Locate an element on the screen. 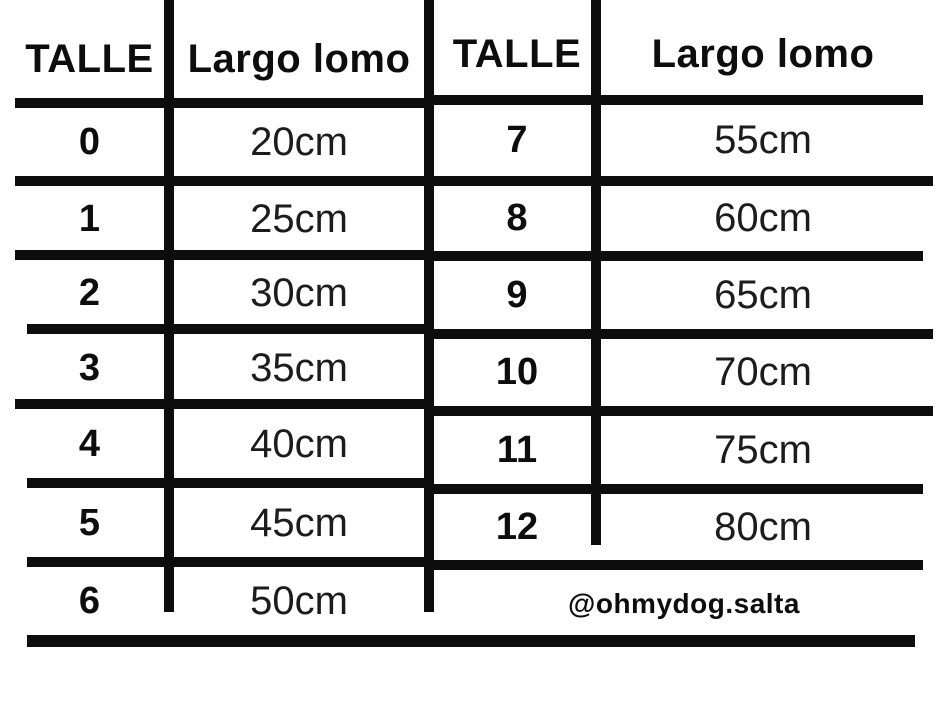 Image resolution: width=945 pixels, height=709 pixels. right-row-talle: 7 is located at coordinates (517, 140).